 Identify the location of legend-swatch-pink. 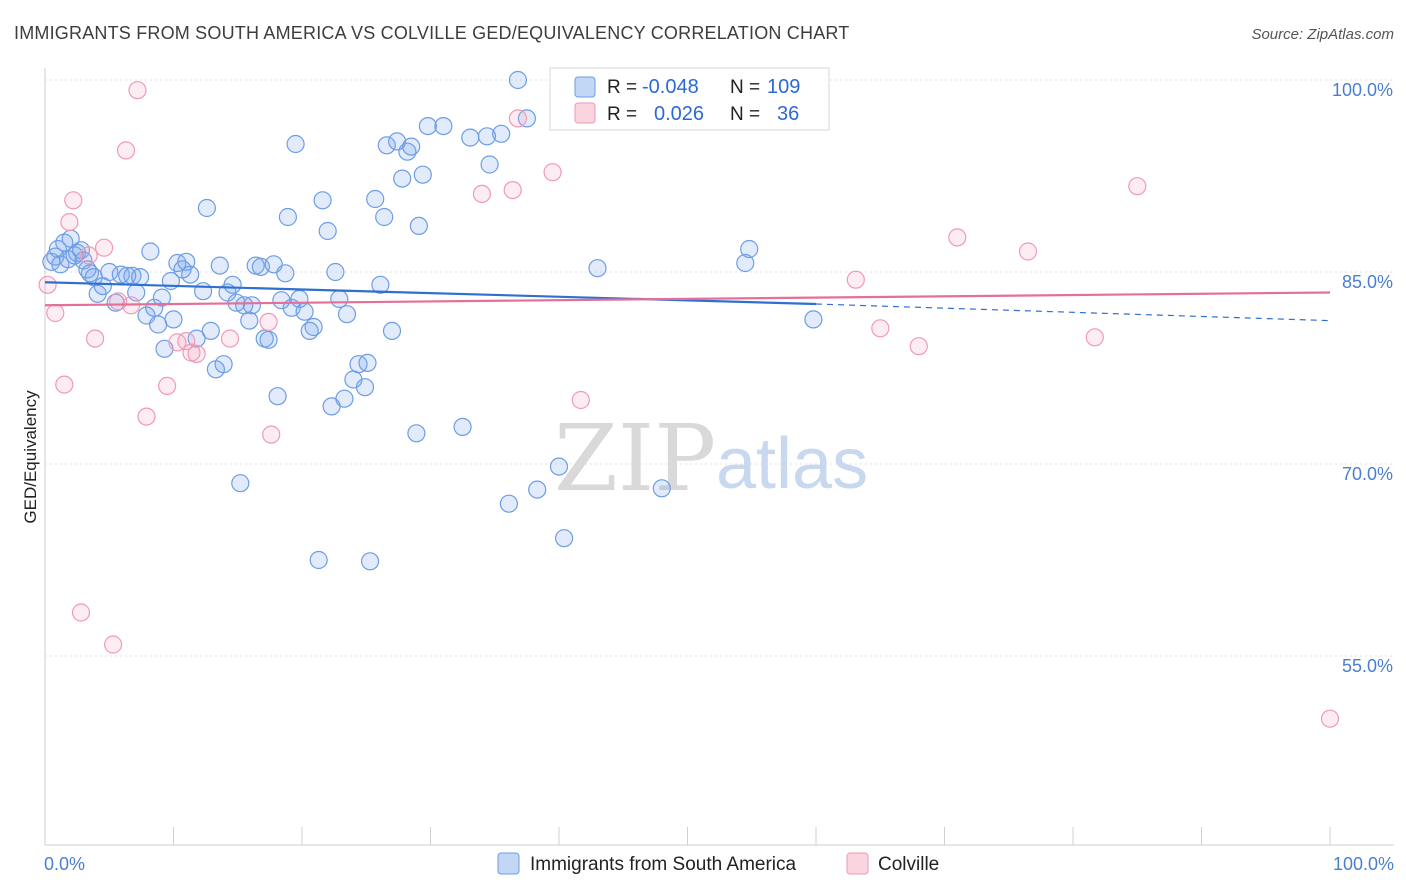
(585, 113).